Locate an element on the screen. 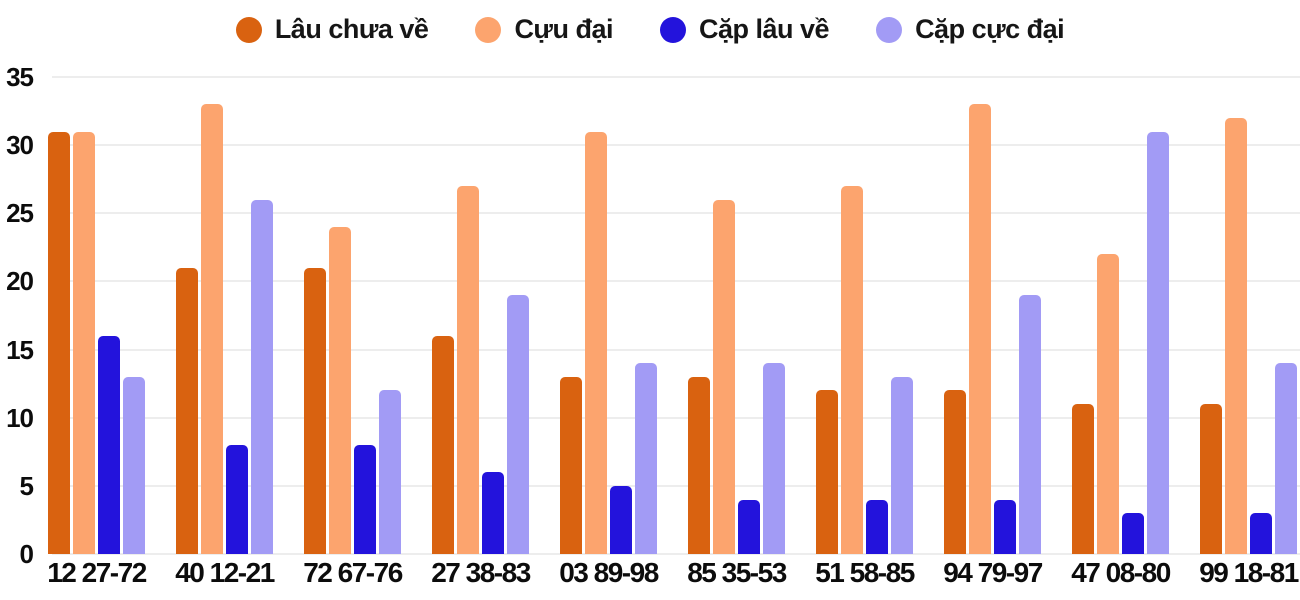 This screenshot has height=600, width=1300. bar-Cặp-lâu-về-85-35-53 is located at coordinates (749, 526).